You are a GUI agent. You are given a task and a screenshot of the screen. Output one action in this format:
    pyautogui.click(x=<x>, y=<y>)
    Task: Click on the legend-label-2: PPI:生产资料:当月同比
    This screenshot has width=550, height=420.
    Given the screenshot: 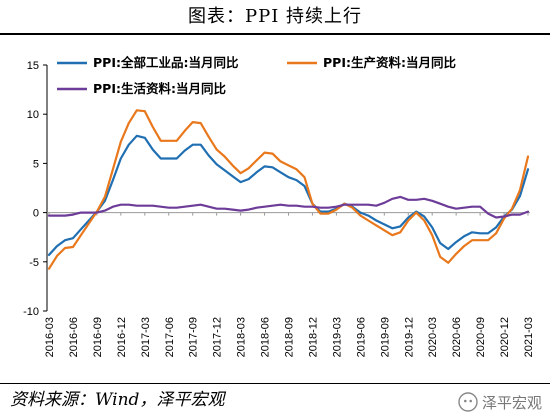 What is the action you would take?
    pyautogui.click(x=389, y=62)
    